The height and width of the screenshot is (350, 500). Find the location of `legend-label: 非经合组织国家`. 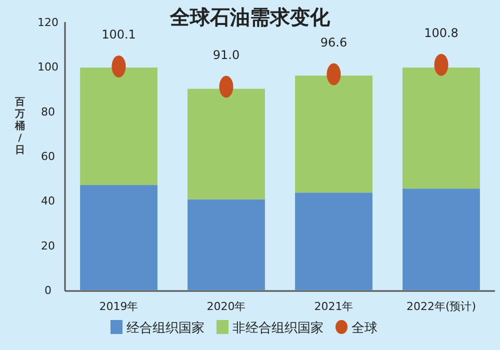

legend-label: 非经合组织国家 is located at coordinates (278, 328).